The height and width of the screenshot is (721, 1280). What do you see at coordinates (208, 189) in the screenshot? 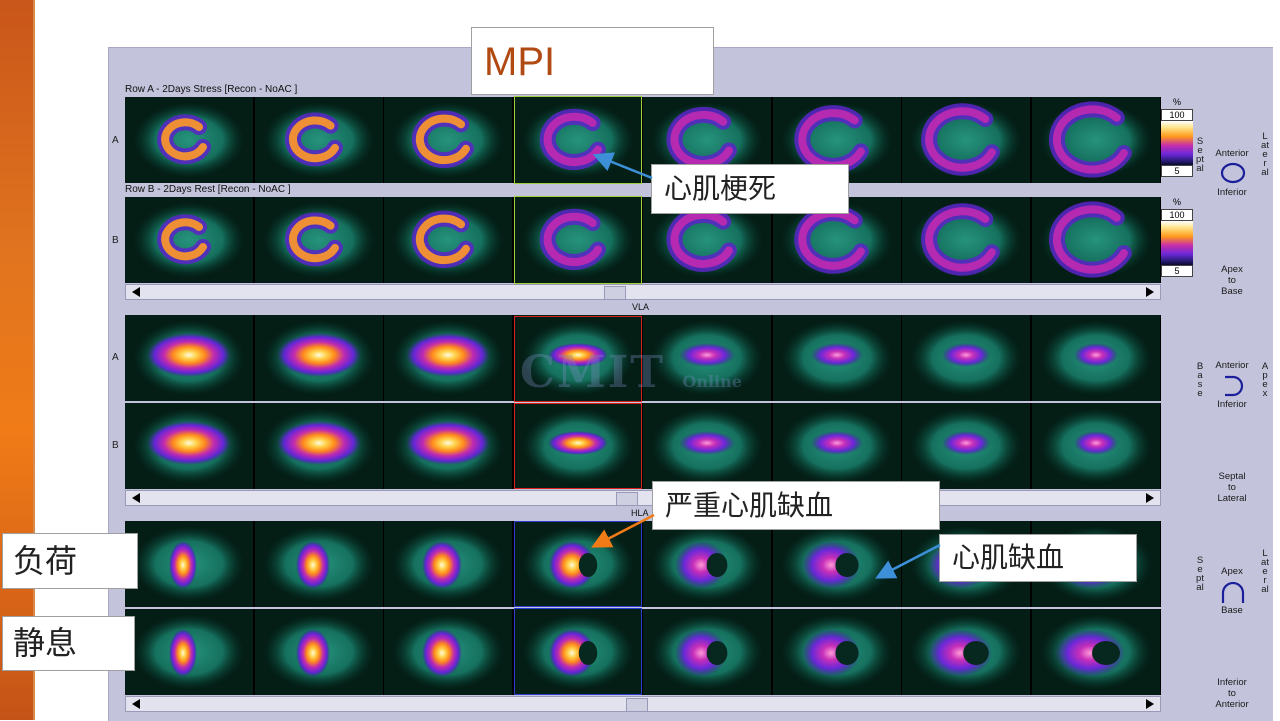
I see `row-b-label: Row B - 2Days Rest [Recon - NoAC ]` at bounding box center [208, 189].